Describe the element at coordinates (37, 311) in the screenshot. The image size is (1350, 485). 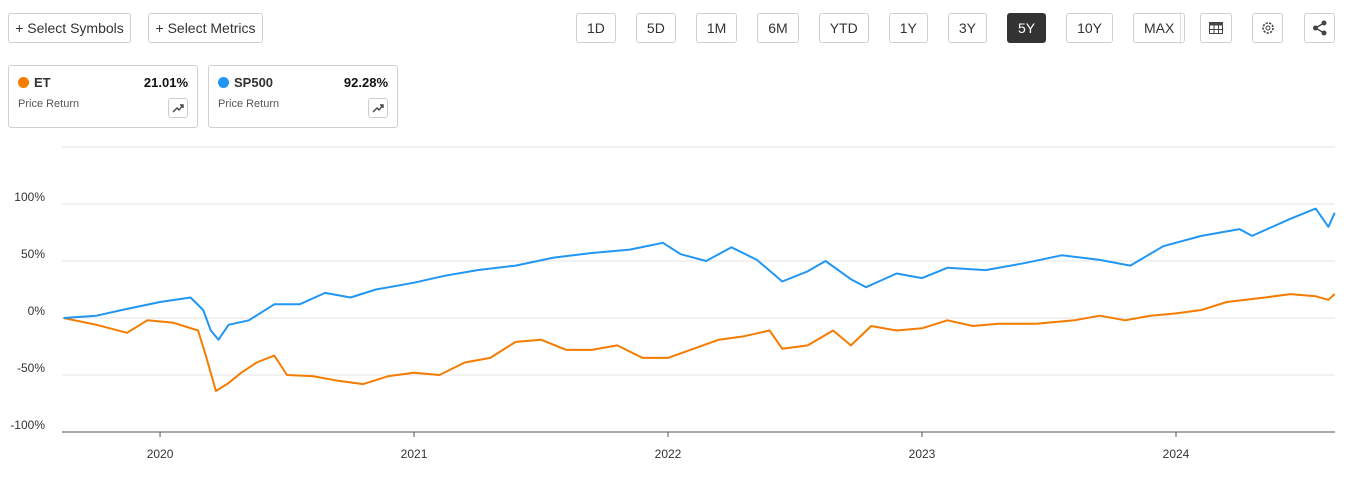
I see `y-tick-label: 0%` at that location.